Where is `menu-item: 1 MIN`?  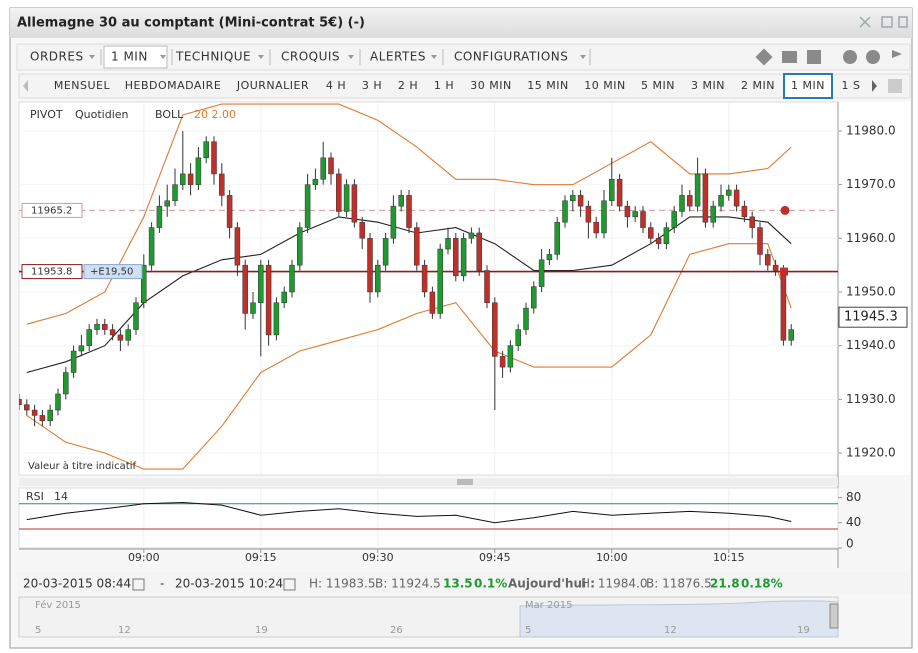 menu-item: 1 MIN is located at coordinates (129, 57).